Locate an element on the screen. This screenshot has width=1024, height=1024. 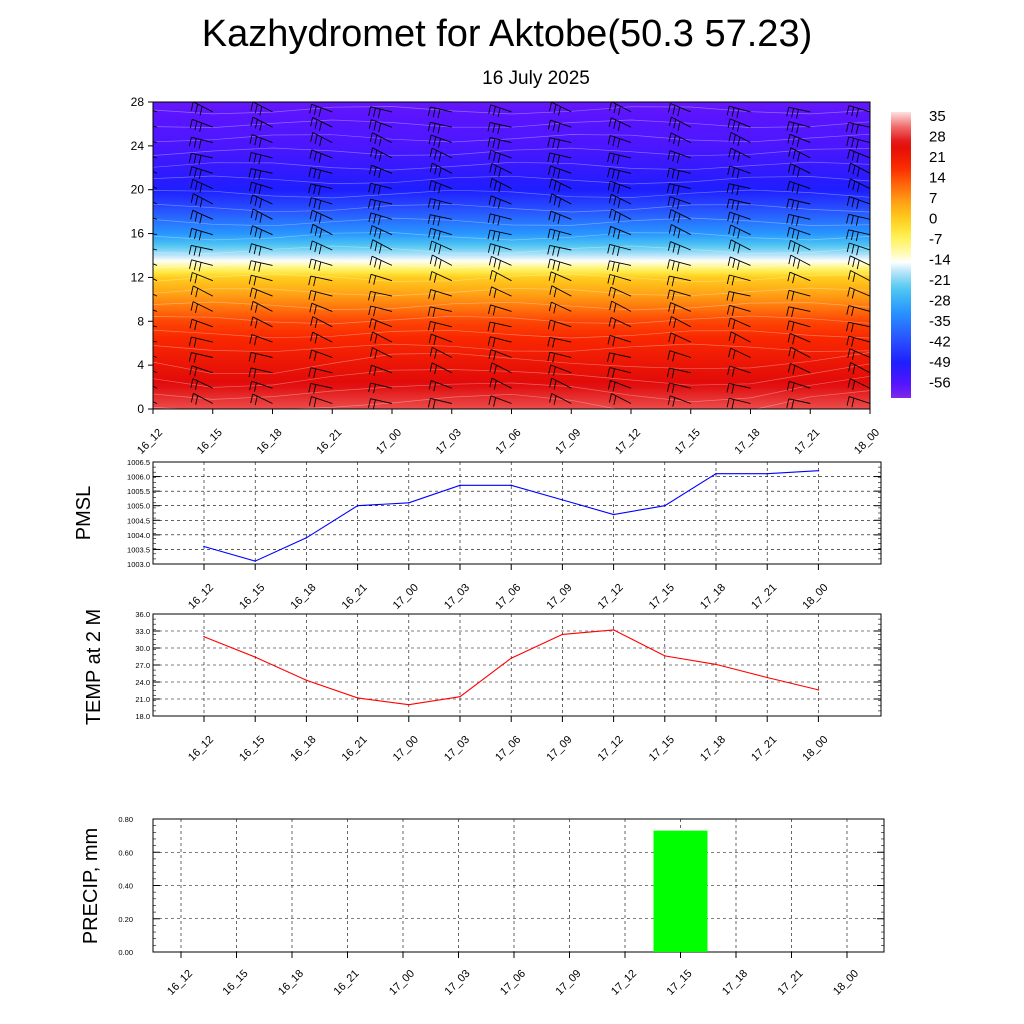
colorbar-label: -56 is located at coordinates (940, 383).